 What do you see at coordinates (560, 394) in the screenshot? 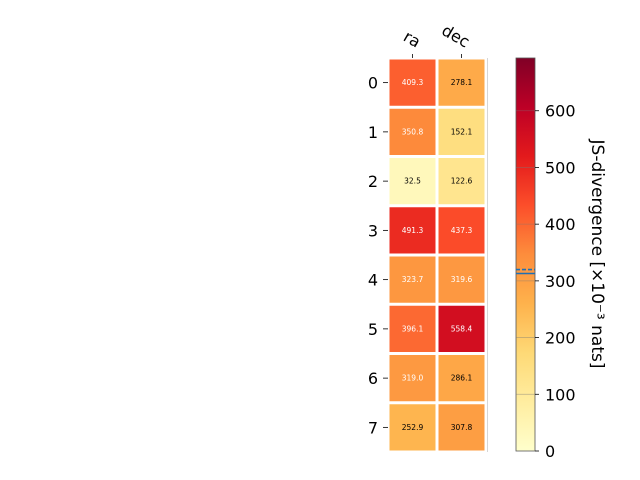
I see `colorbar-tick-label: 100` at bounding box center [560, 394].